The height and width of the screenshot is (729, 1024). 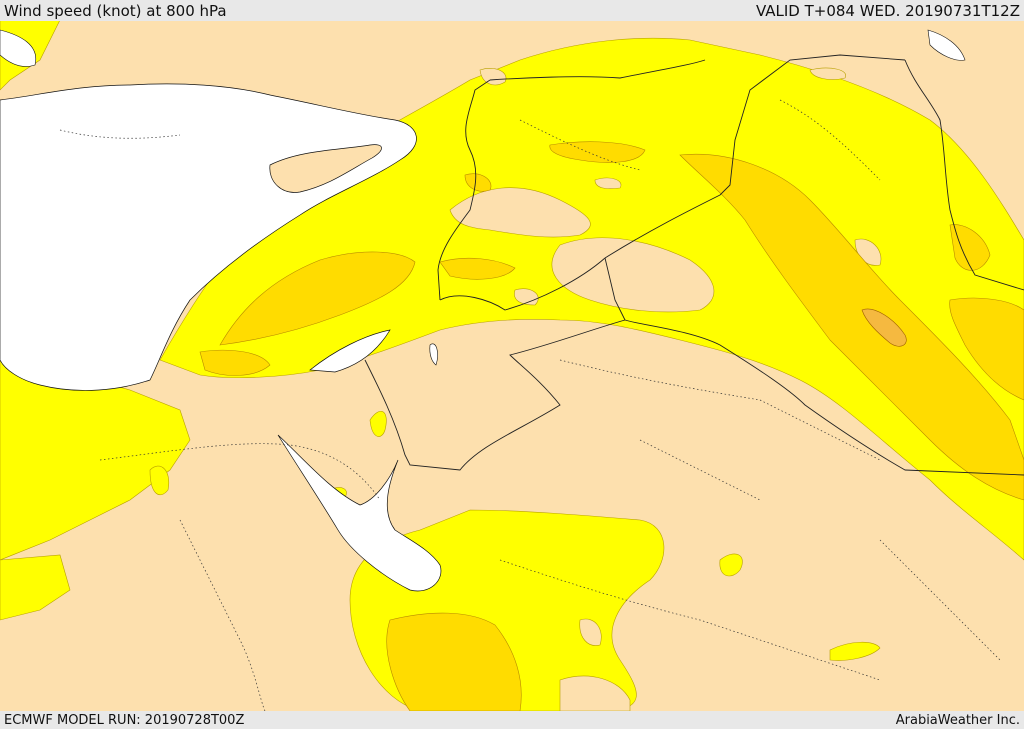 I want to click on credit: ArabiaWeather Inc., so click(x=957, y=720).